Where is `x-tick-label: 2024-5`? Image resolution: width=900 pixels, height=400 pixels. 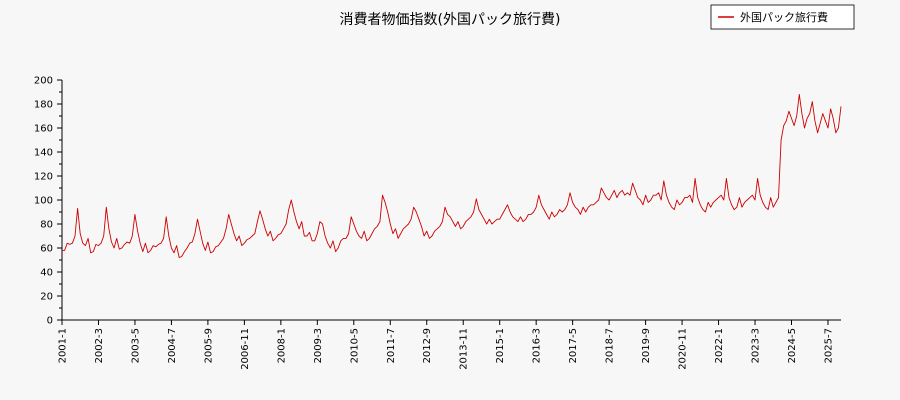
x-tick-label: 2024-5 is located at coordinates (792, 345).